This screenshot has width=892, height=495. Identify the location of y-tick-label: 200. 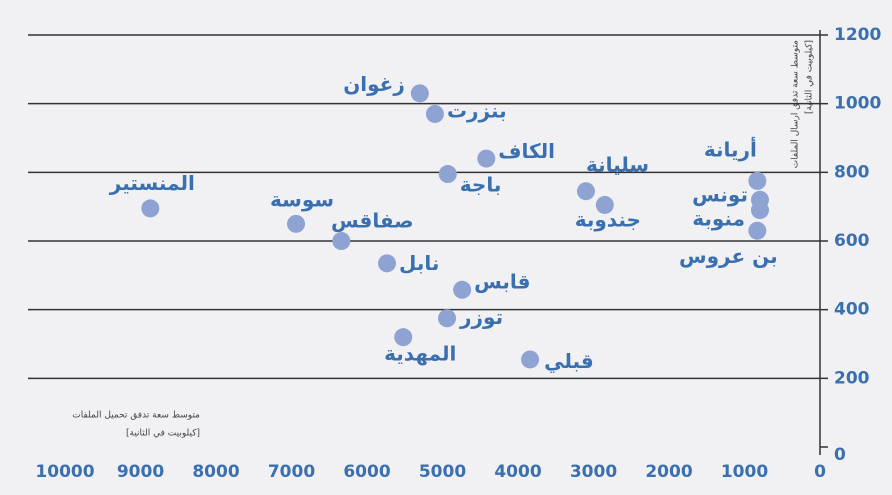
(852, 378).